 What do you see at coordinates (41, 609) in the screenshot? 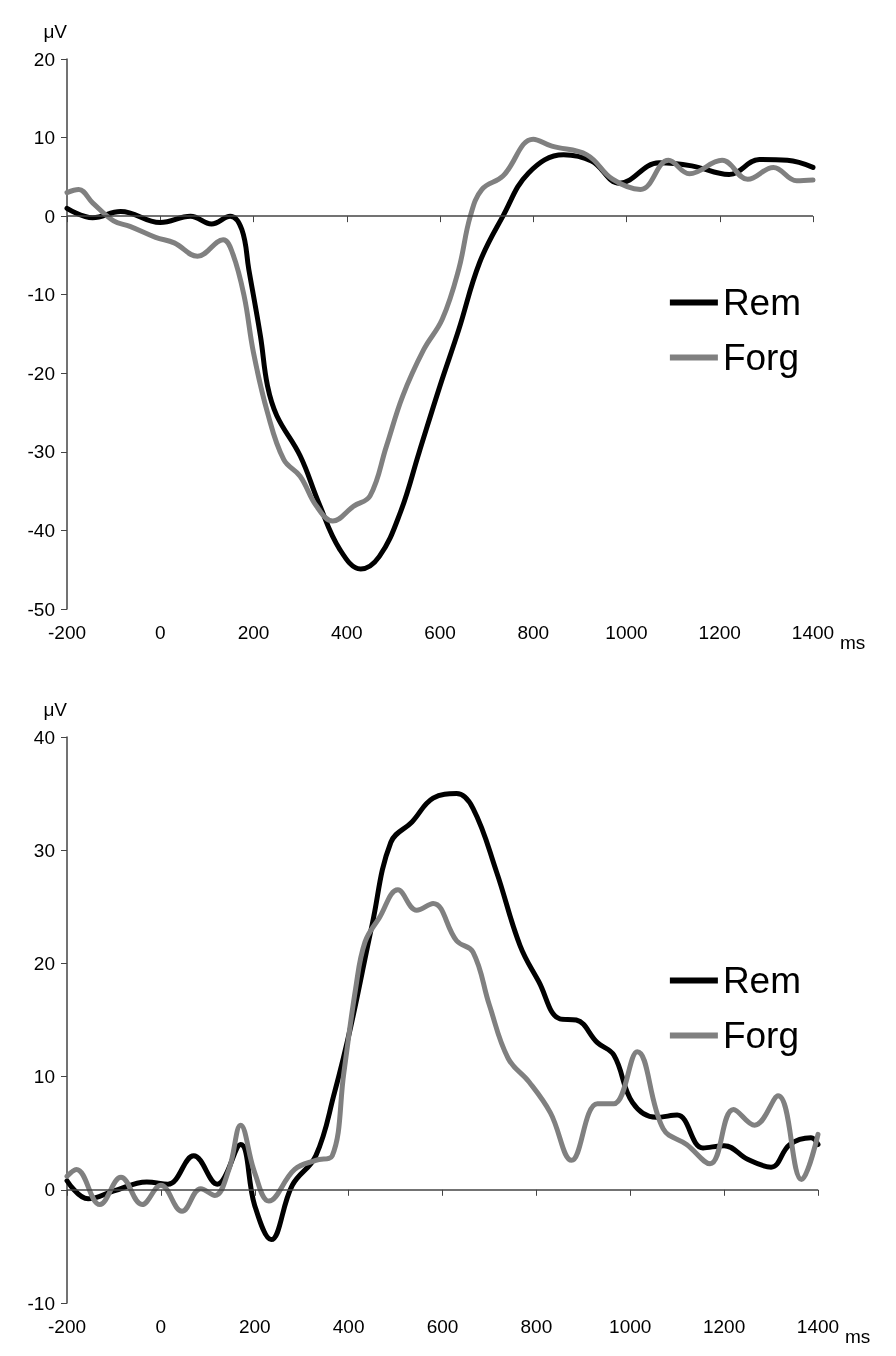
I see `y-tick-label: -50` at bounding box center [41, 609].